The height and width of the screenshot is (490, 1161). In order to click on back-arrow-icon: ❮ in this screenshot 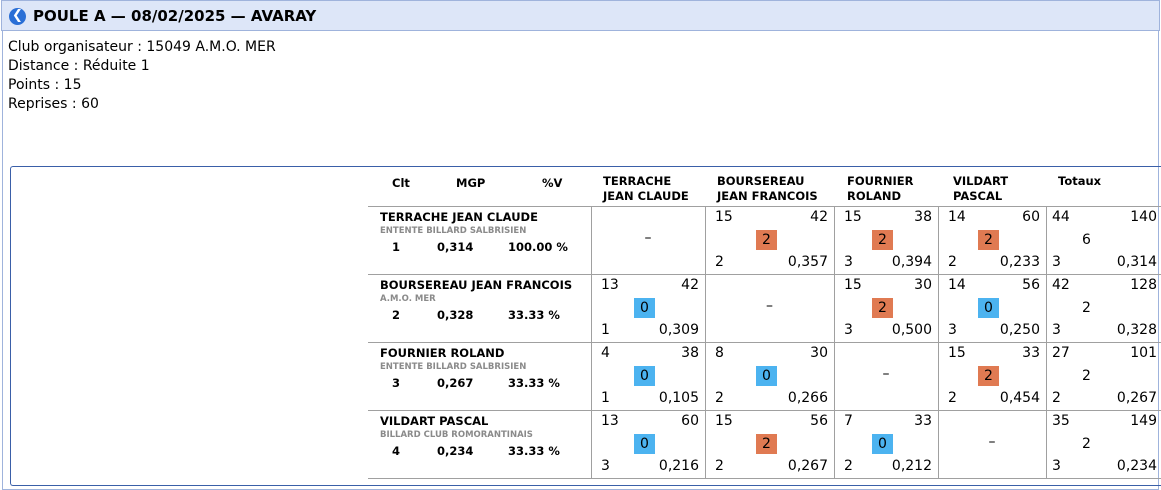, I will do `click(17, 16)`.